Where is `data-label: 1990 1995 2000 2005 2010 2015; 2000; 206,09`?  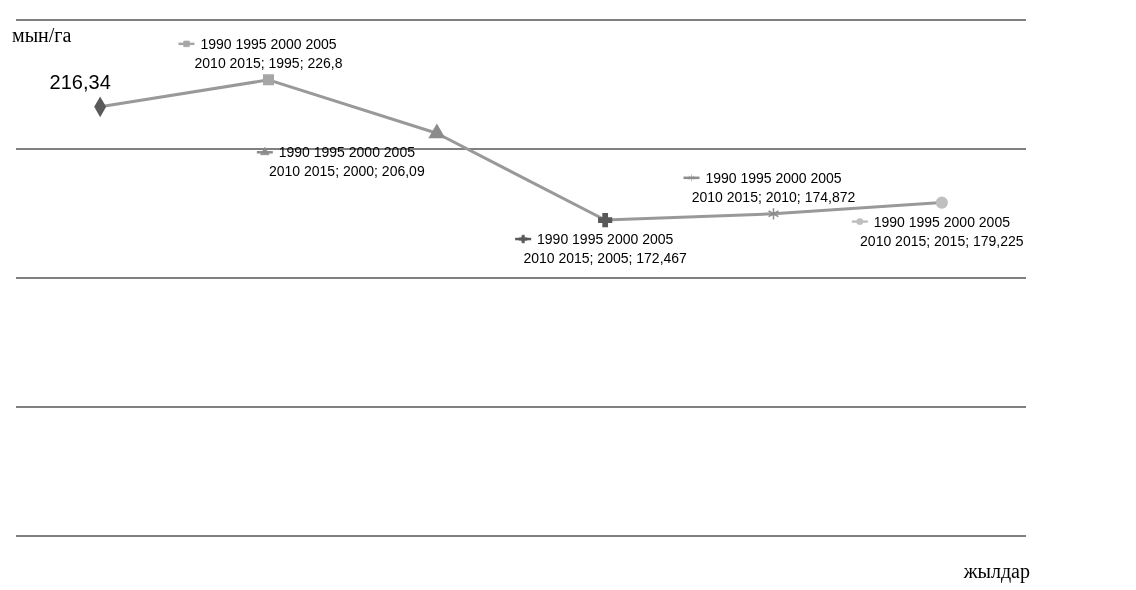 data-label: 1990 1995 2000 2005 2010 2015; 2000; 206,09 is located at coordinates (346, 162).